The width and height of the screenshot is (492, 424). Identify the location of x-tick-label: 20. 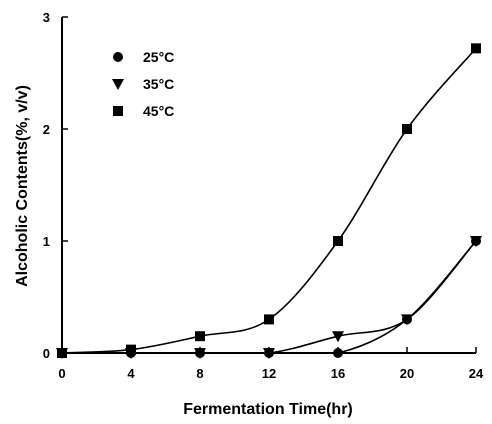
(407, 373).